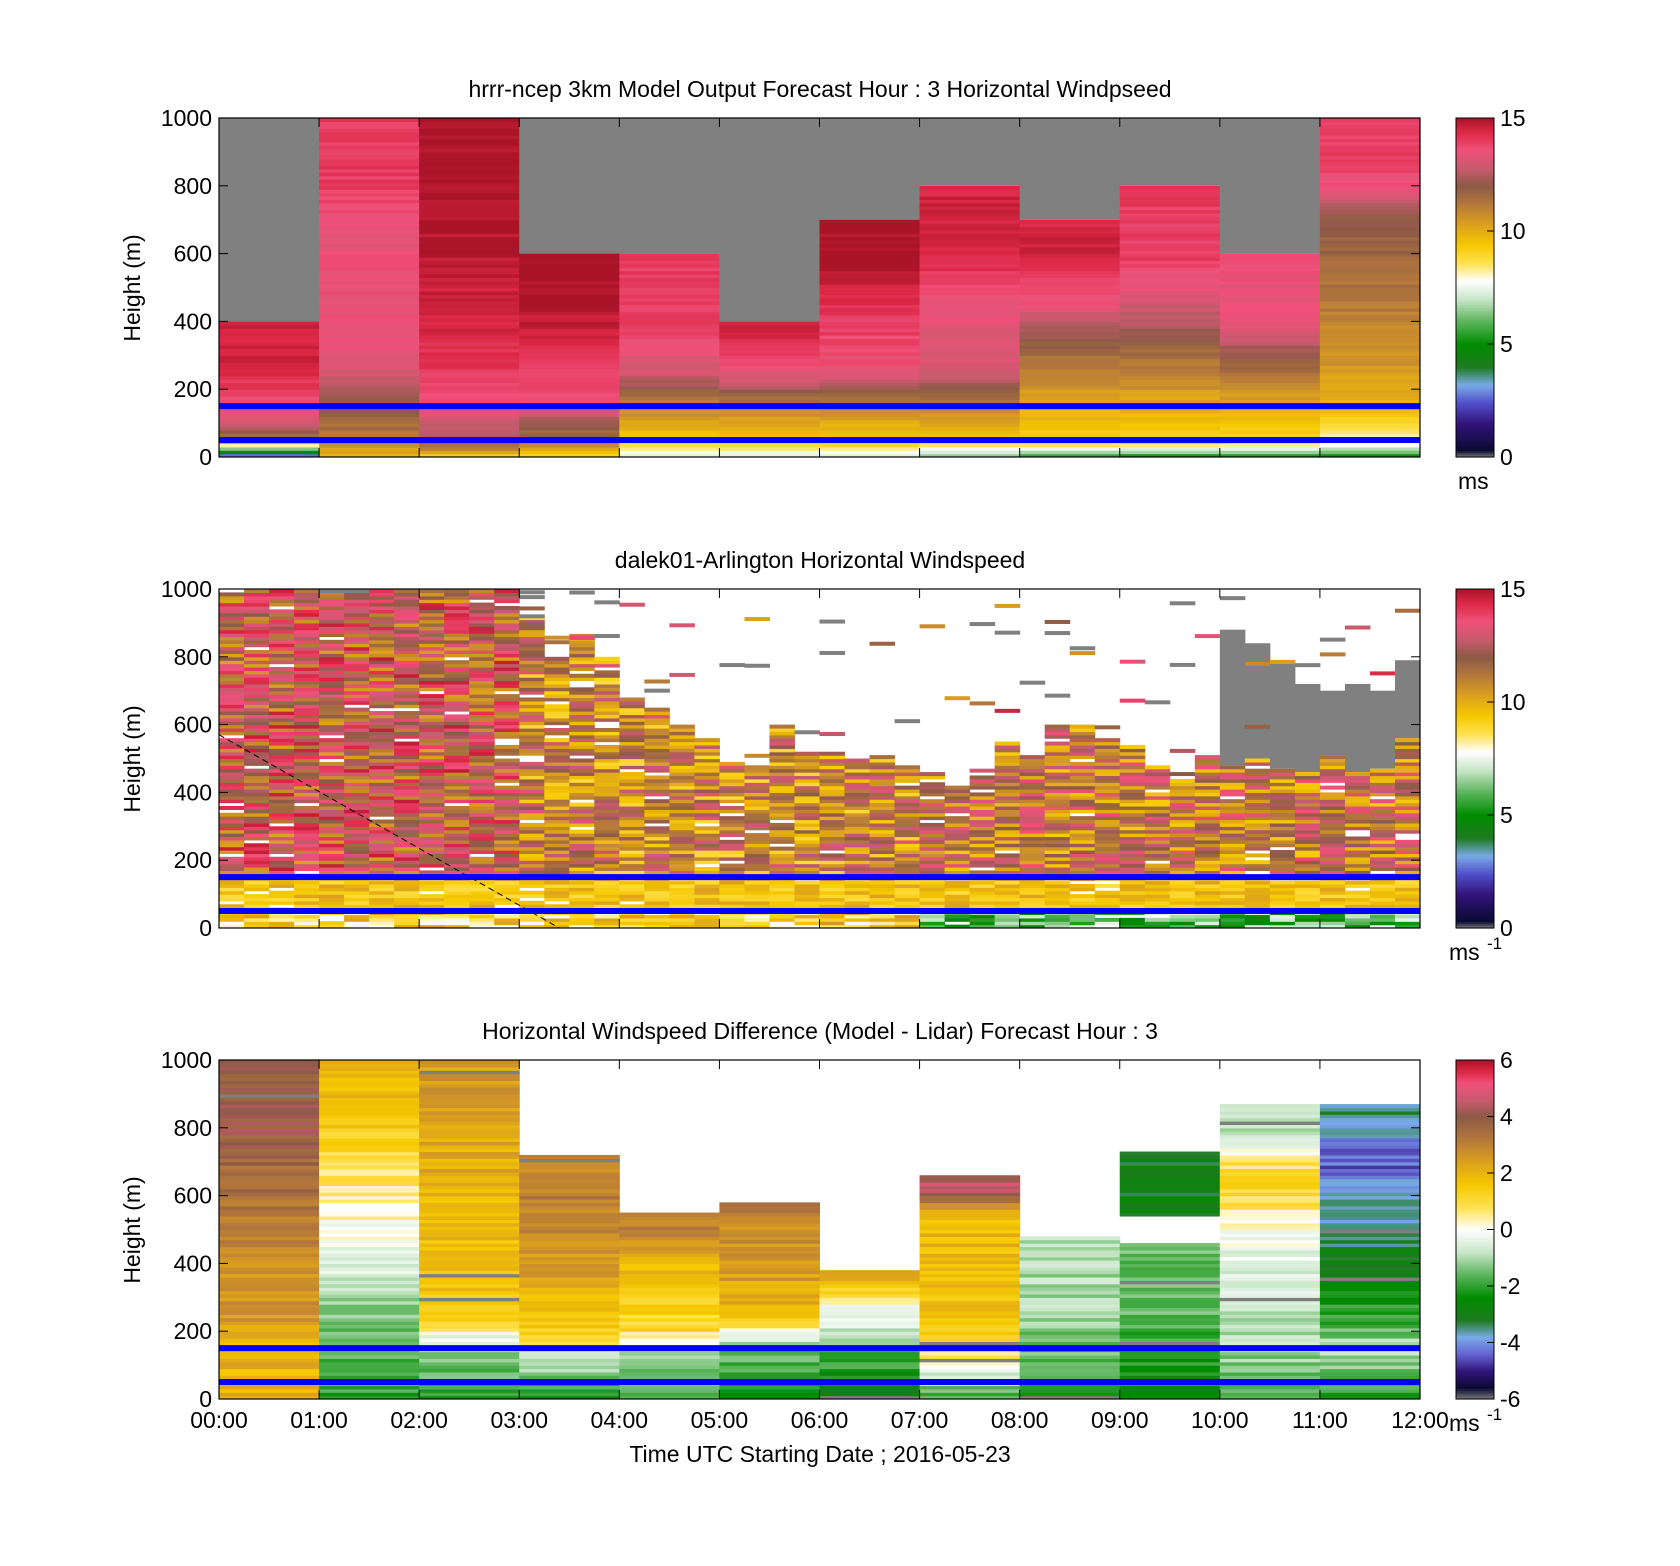 The height and width of the screenshot is (1566, 1680). Describe the element at coordinates (569, 1157) in the screenshot. I see `difference-cell` at that location.